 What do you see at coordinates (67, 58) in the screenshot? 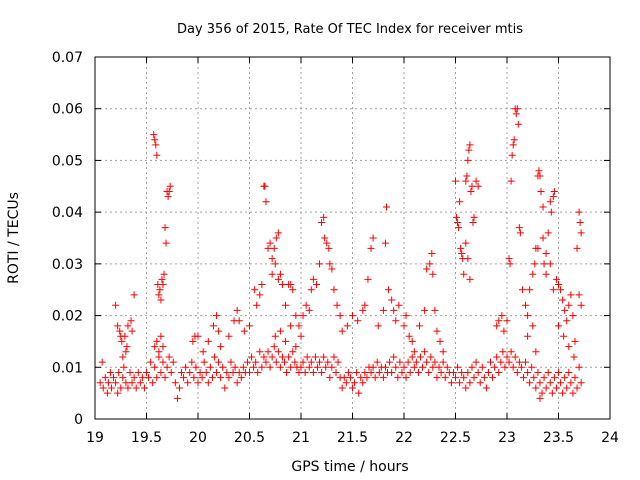
I see `y-tick-label: 0.07` at bounding box center [67, 58].